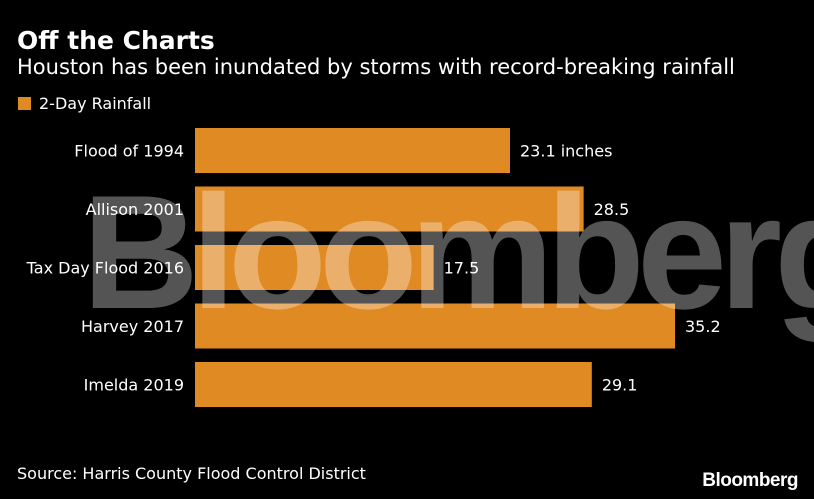 This screenshot has width=814, height=499. What do you see at coordinates (135, 209) in the screenshot?
I see `category-label: Allison 2001` at bounding box center [135, 209].